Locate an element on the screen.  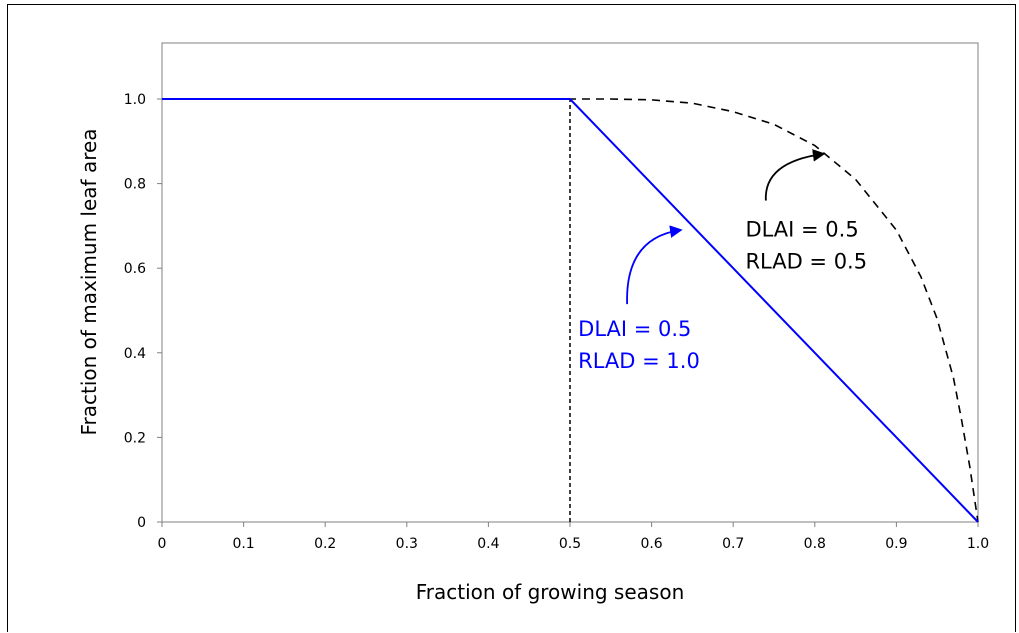
y-tick-label: 0 is located at coordinates (141, 523).